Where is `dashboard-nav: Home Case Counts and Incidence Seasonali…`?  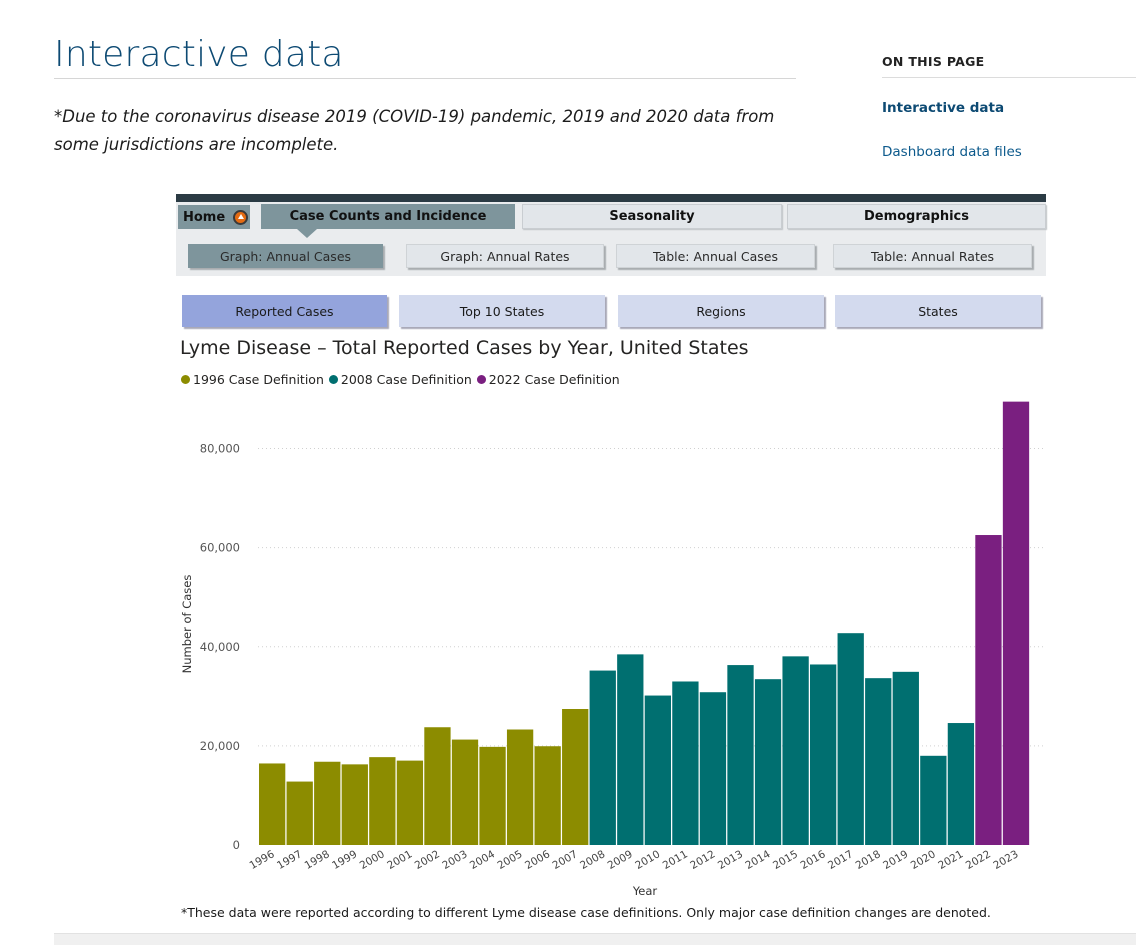
dashboard-nav: Home Case Counts and Incidence Seasonali… is located at coordinates (611, 239).